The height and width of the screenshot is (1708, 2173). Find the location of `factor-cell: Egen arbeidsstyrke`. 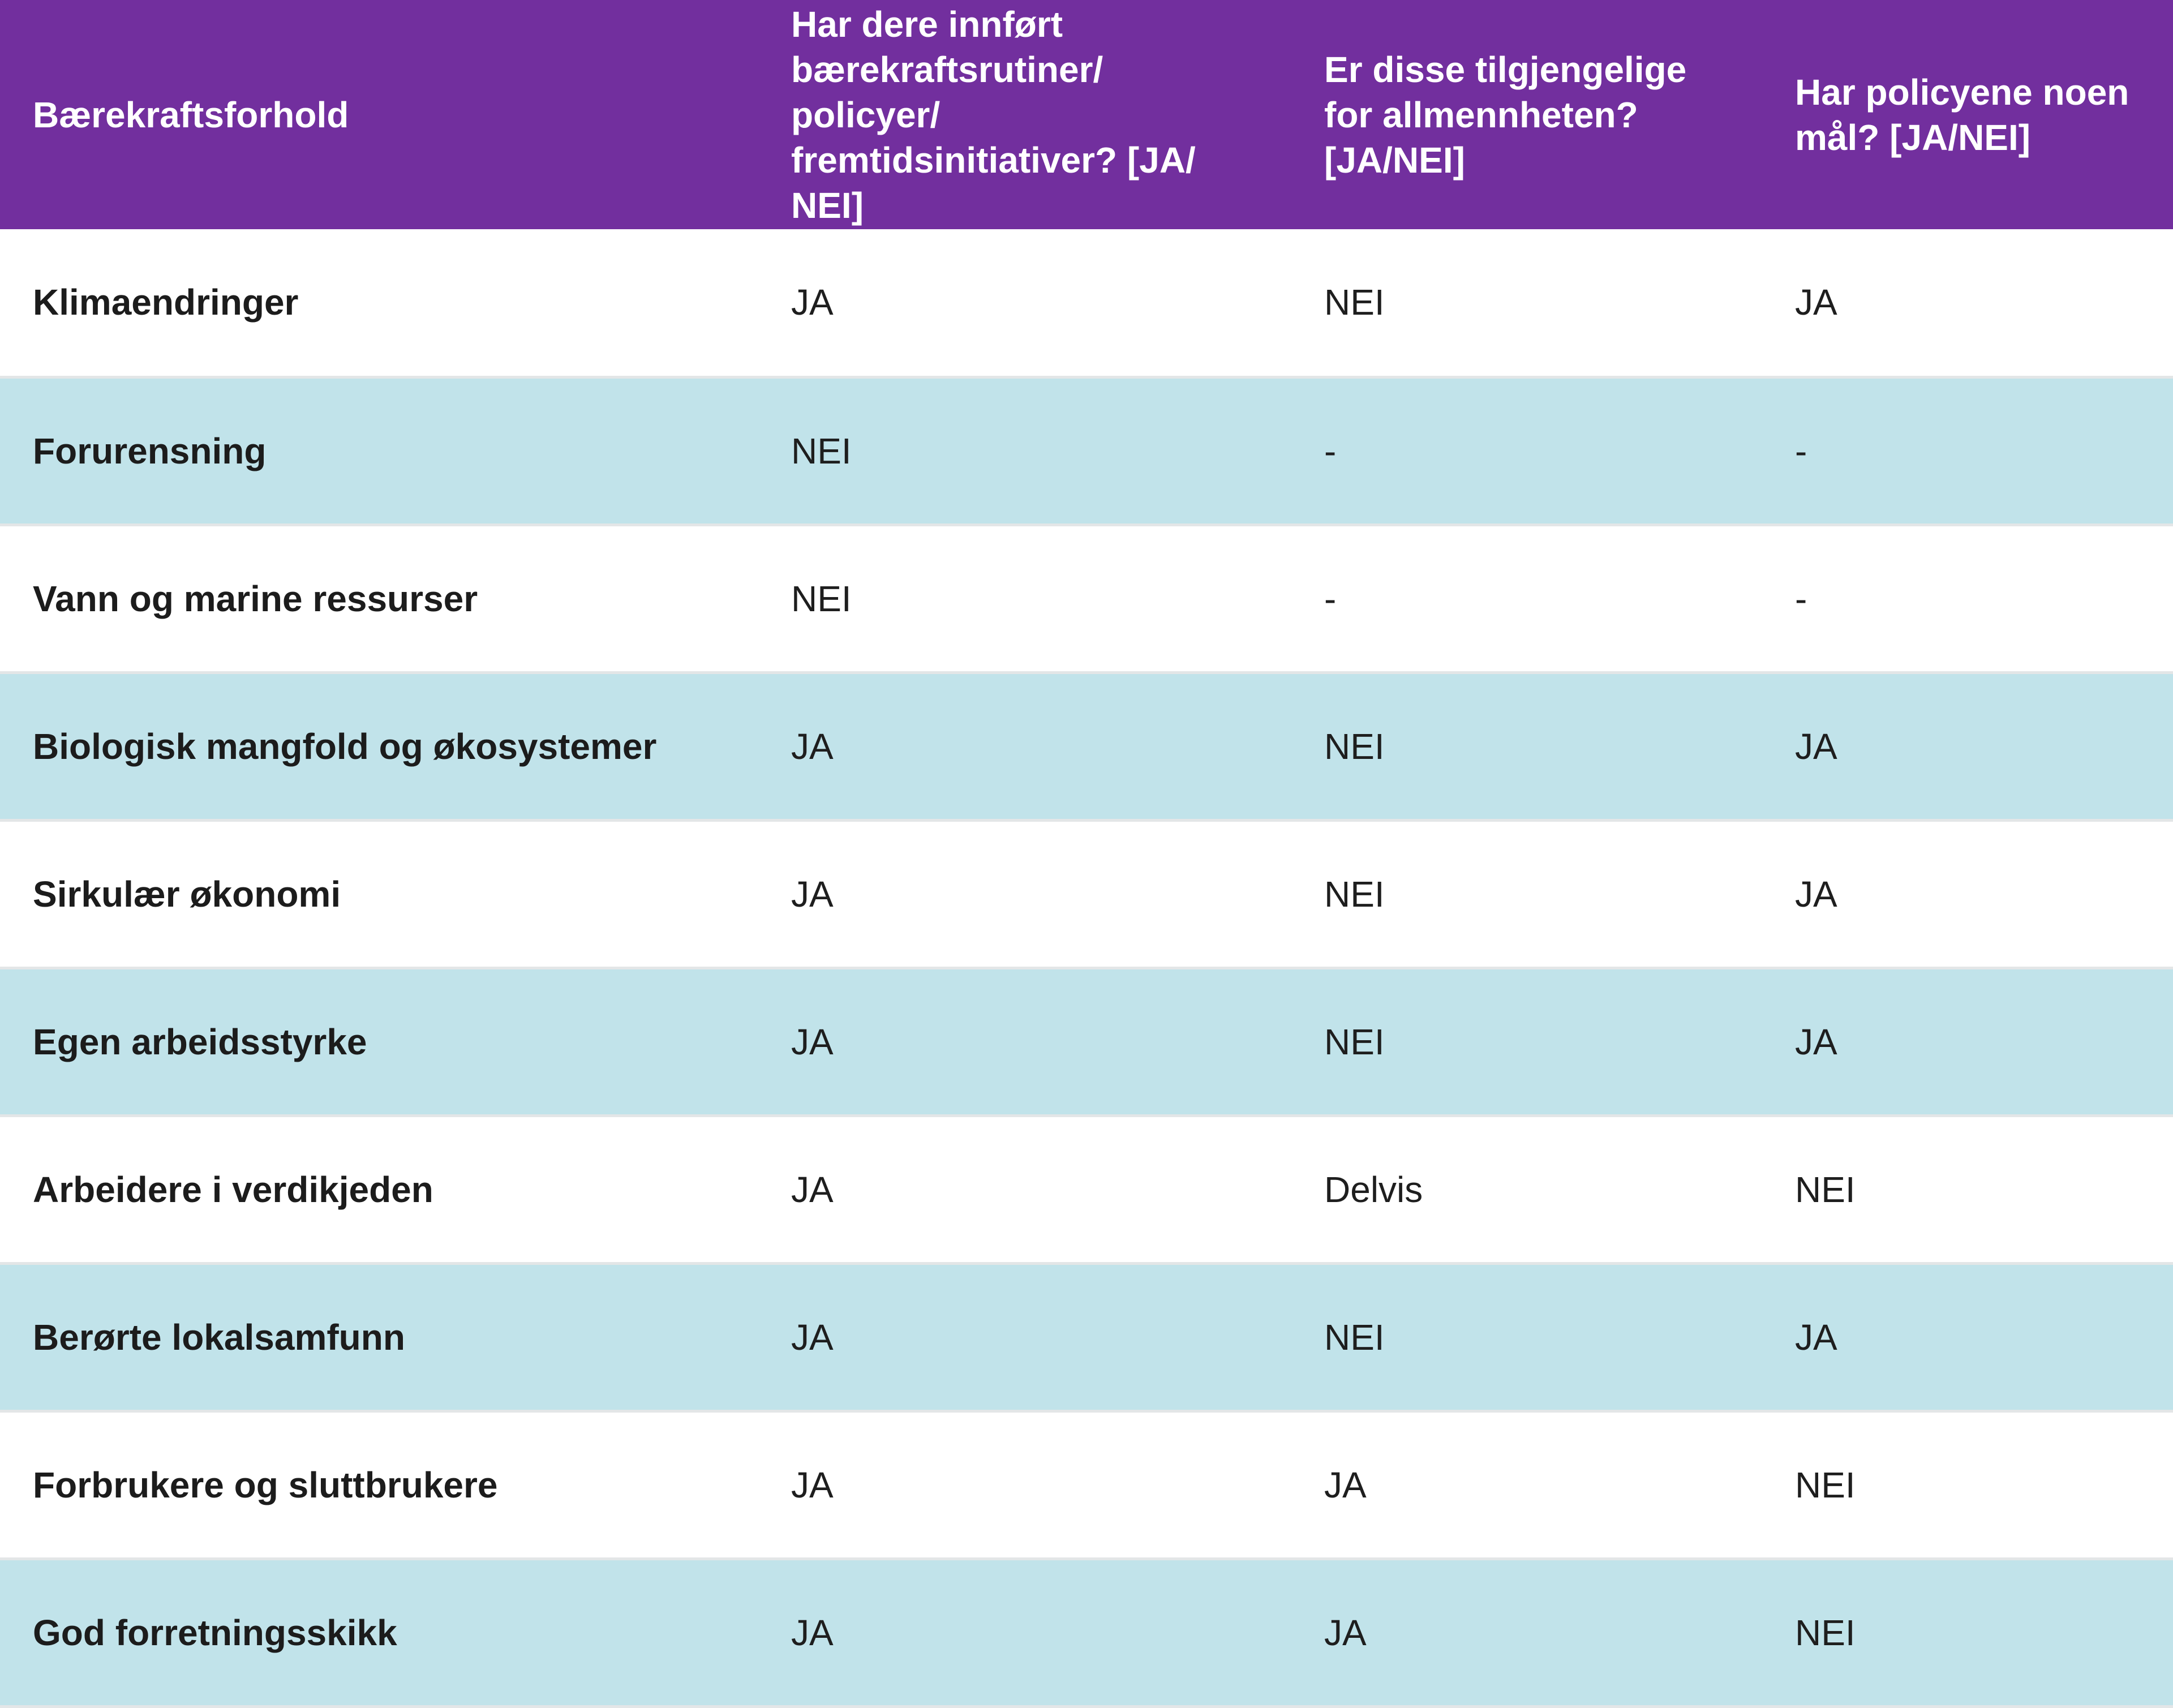

factor-cell: Egen arbeidsstyrke is located at coordinates (200, 1041).